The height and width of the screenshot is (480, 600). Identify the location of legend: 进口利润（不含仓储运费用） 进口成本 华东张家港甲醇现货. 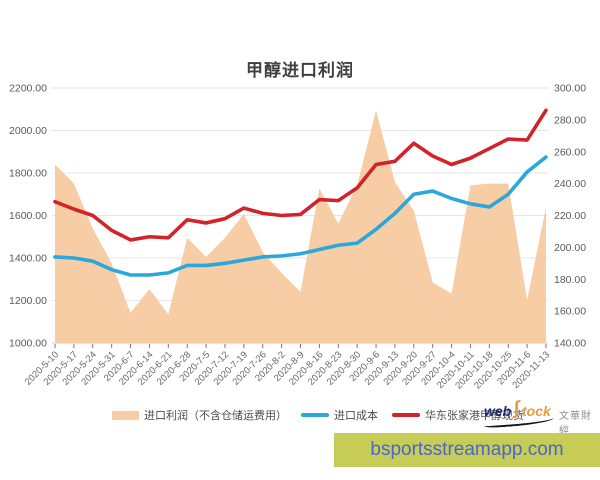
(318, 415).